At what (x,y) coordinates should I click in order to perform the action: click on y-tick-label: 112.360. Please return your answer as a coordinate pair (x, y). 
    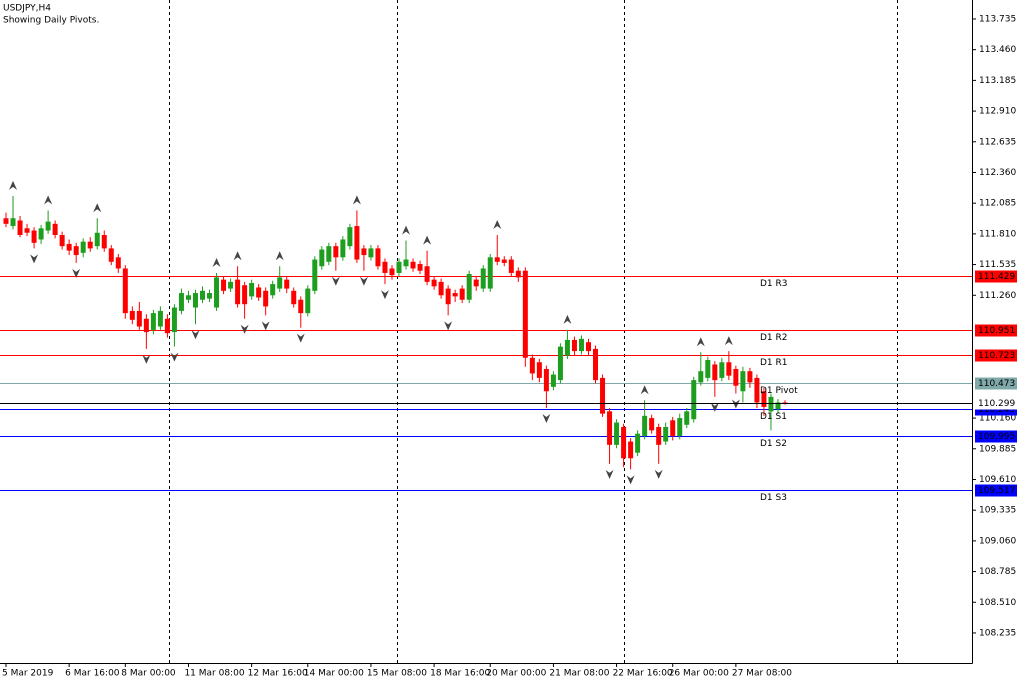
    Looking at the image, I should click on (997, 173).